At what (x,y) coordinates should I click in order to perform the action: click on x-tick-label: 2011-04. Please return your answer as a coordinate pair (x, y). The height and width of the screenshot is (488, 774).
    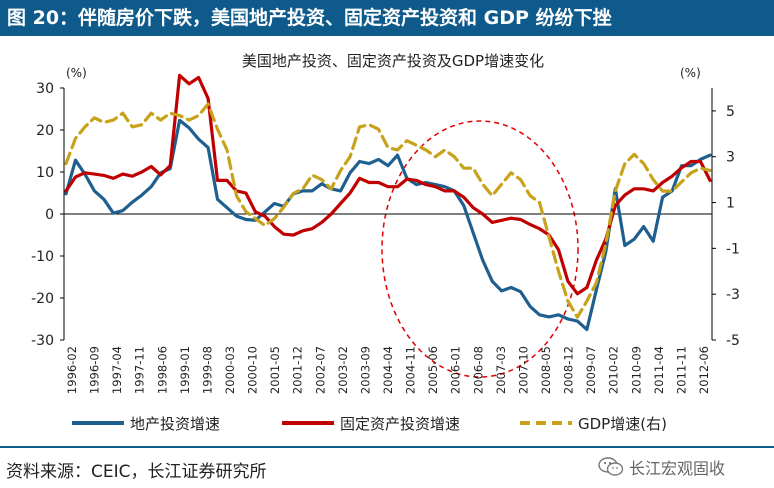
    Looking at the image, I should click on (659, 370).